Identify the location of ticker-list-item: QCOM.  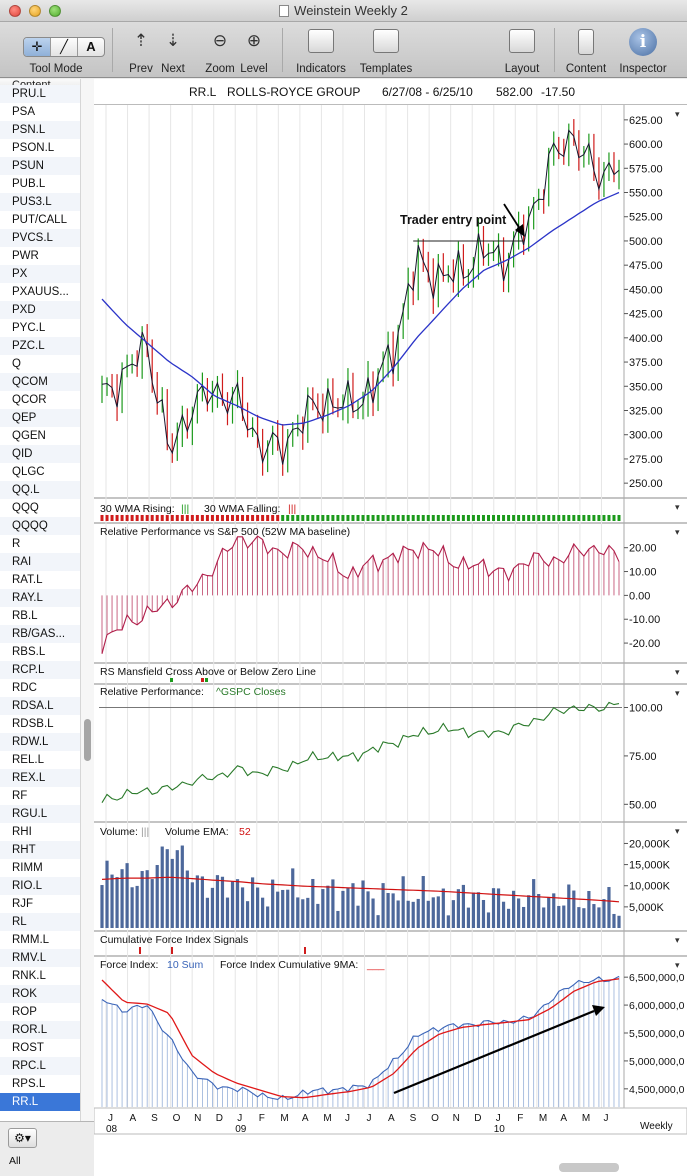
(40, 382).